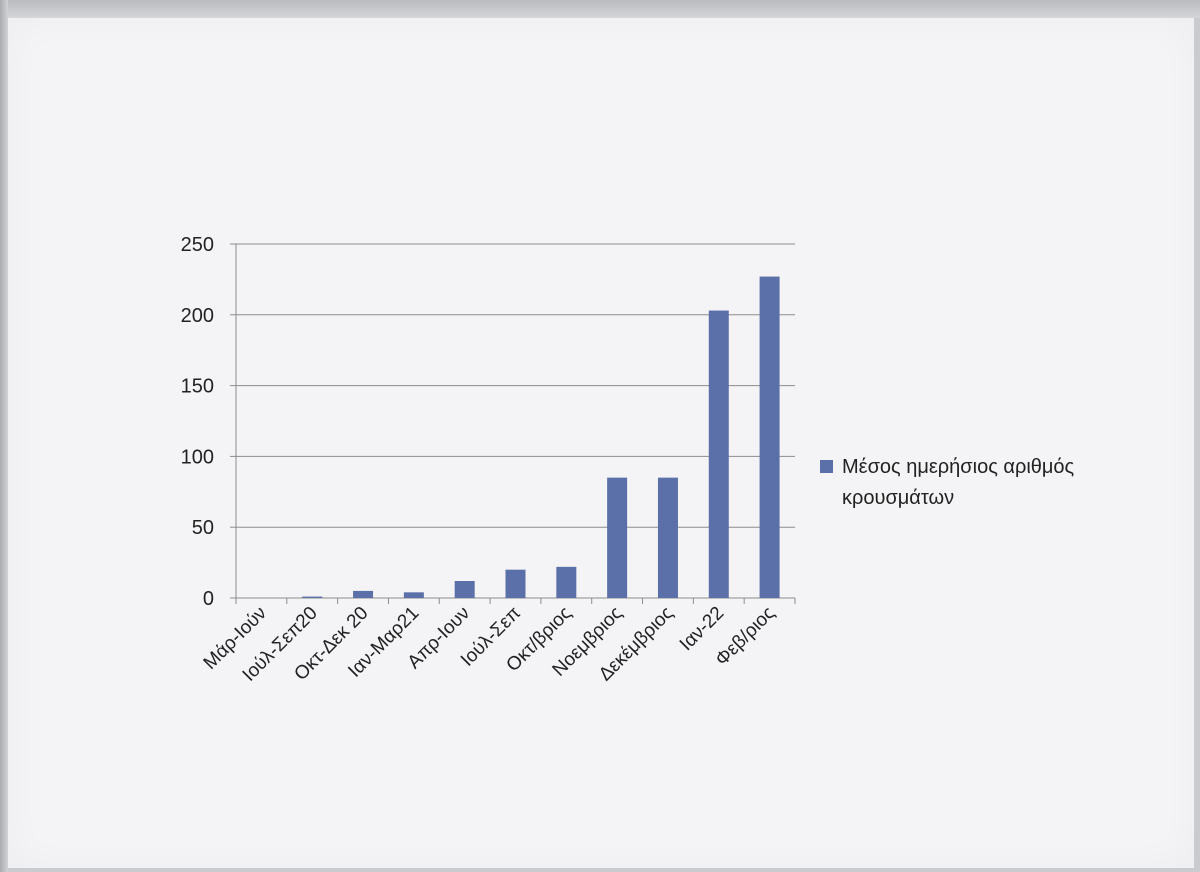 This screenshot has height=872, width=1200. Describe the element at coordinates (958, 482) in the screenshot. I see `legend-series-label: Μέσος ημερήσιος αριθμός κρουσμάτων` at that location.